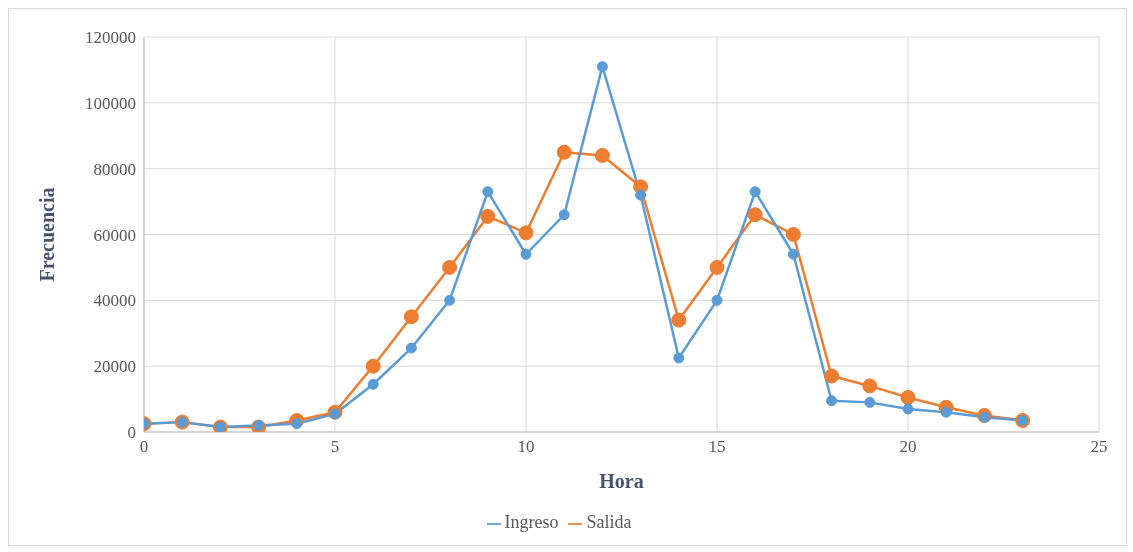 The width and height of the screenshot is (1133, 552). What do you see at coordinates (114, 169) in the screenshot?
I see `y-tick-label: 80000` at bounding box center [114, 169].